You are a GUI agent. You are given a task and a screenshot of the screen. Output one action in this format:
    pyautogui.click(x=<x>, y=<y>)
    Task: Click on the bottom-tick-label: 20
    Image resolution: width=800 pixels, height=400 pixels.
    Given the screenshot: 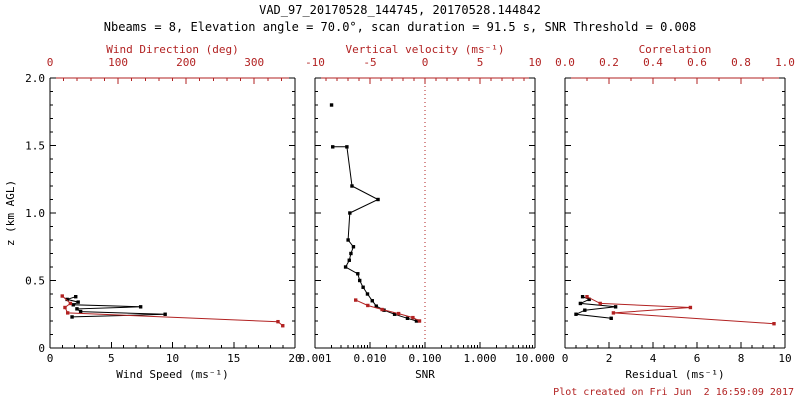 What is the action you would take?
    pyautogui.click(x=294, y=358)
    